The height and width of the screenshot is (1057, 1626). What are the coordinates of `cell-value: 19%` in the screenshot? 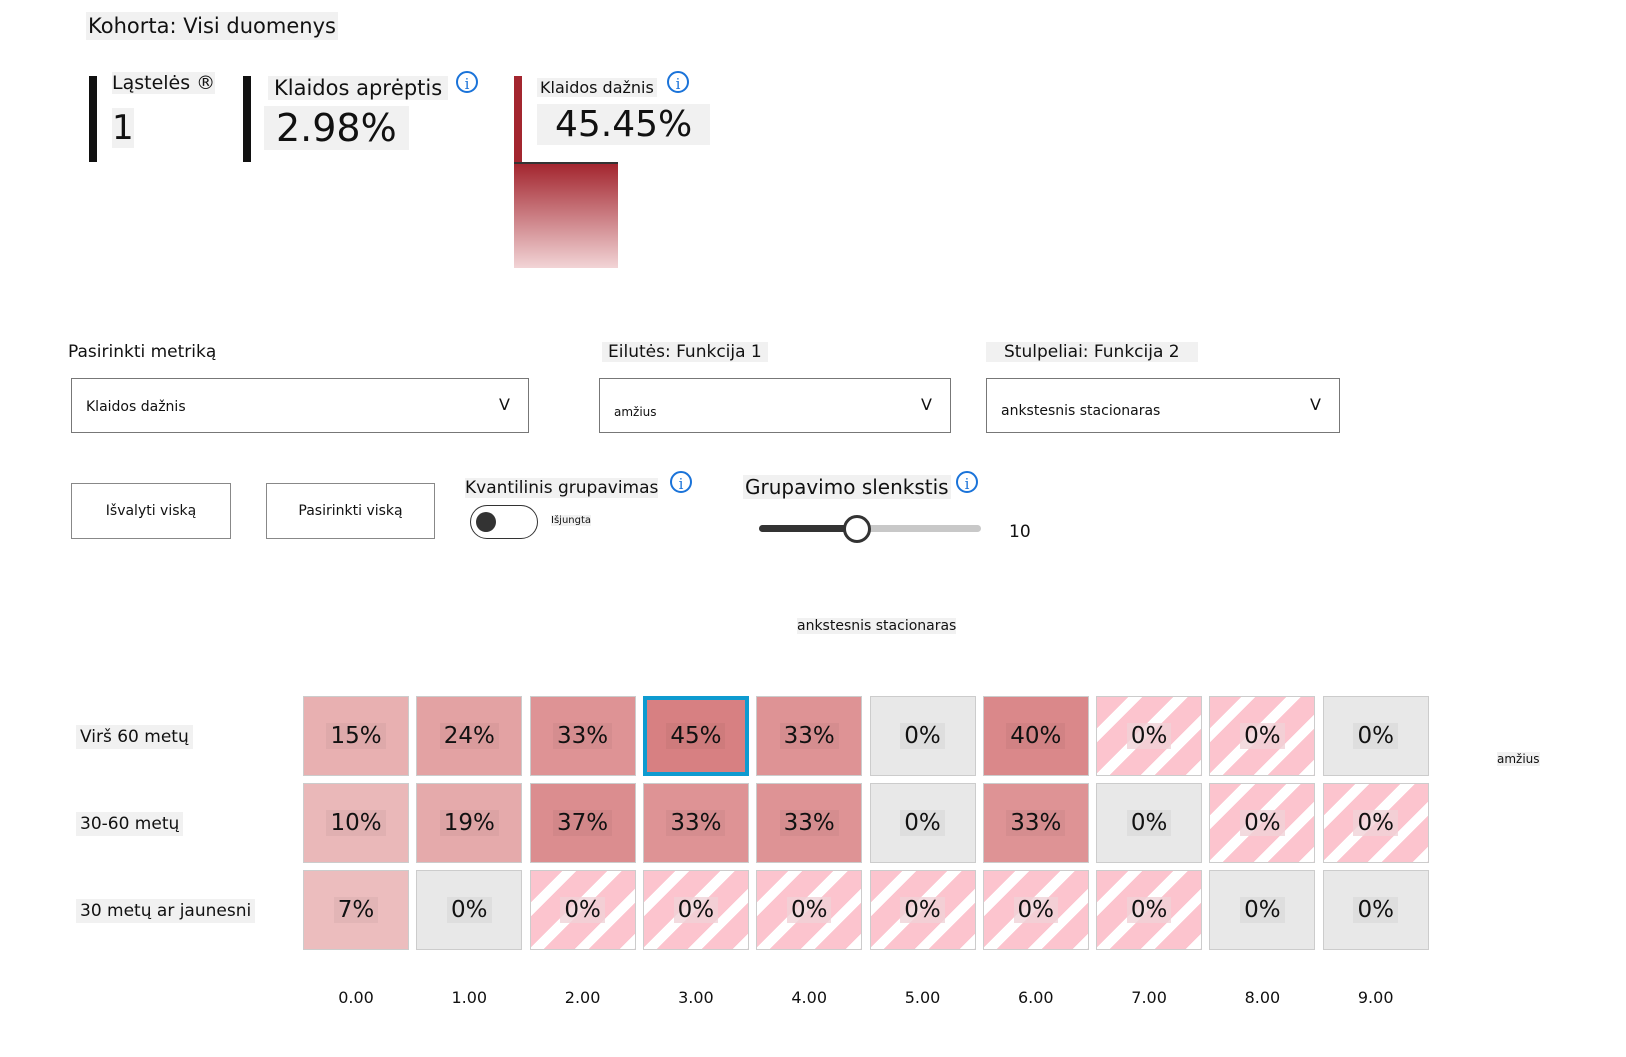 It's located at (469, 823).